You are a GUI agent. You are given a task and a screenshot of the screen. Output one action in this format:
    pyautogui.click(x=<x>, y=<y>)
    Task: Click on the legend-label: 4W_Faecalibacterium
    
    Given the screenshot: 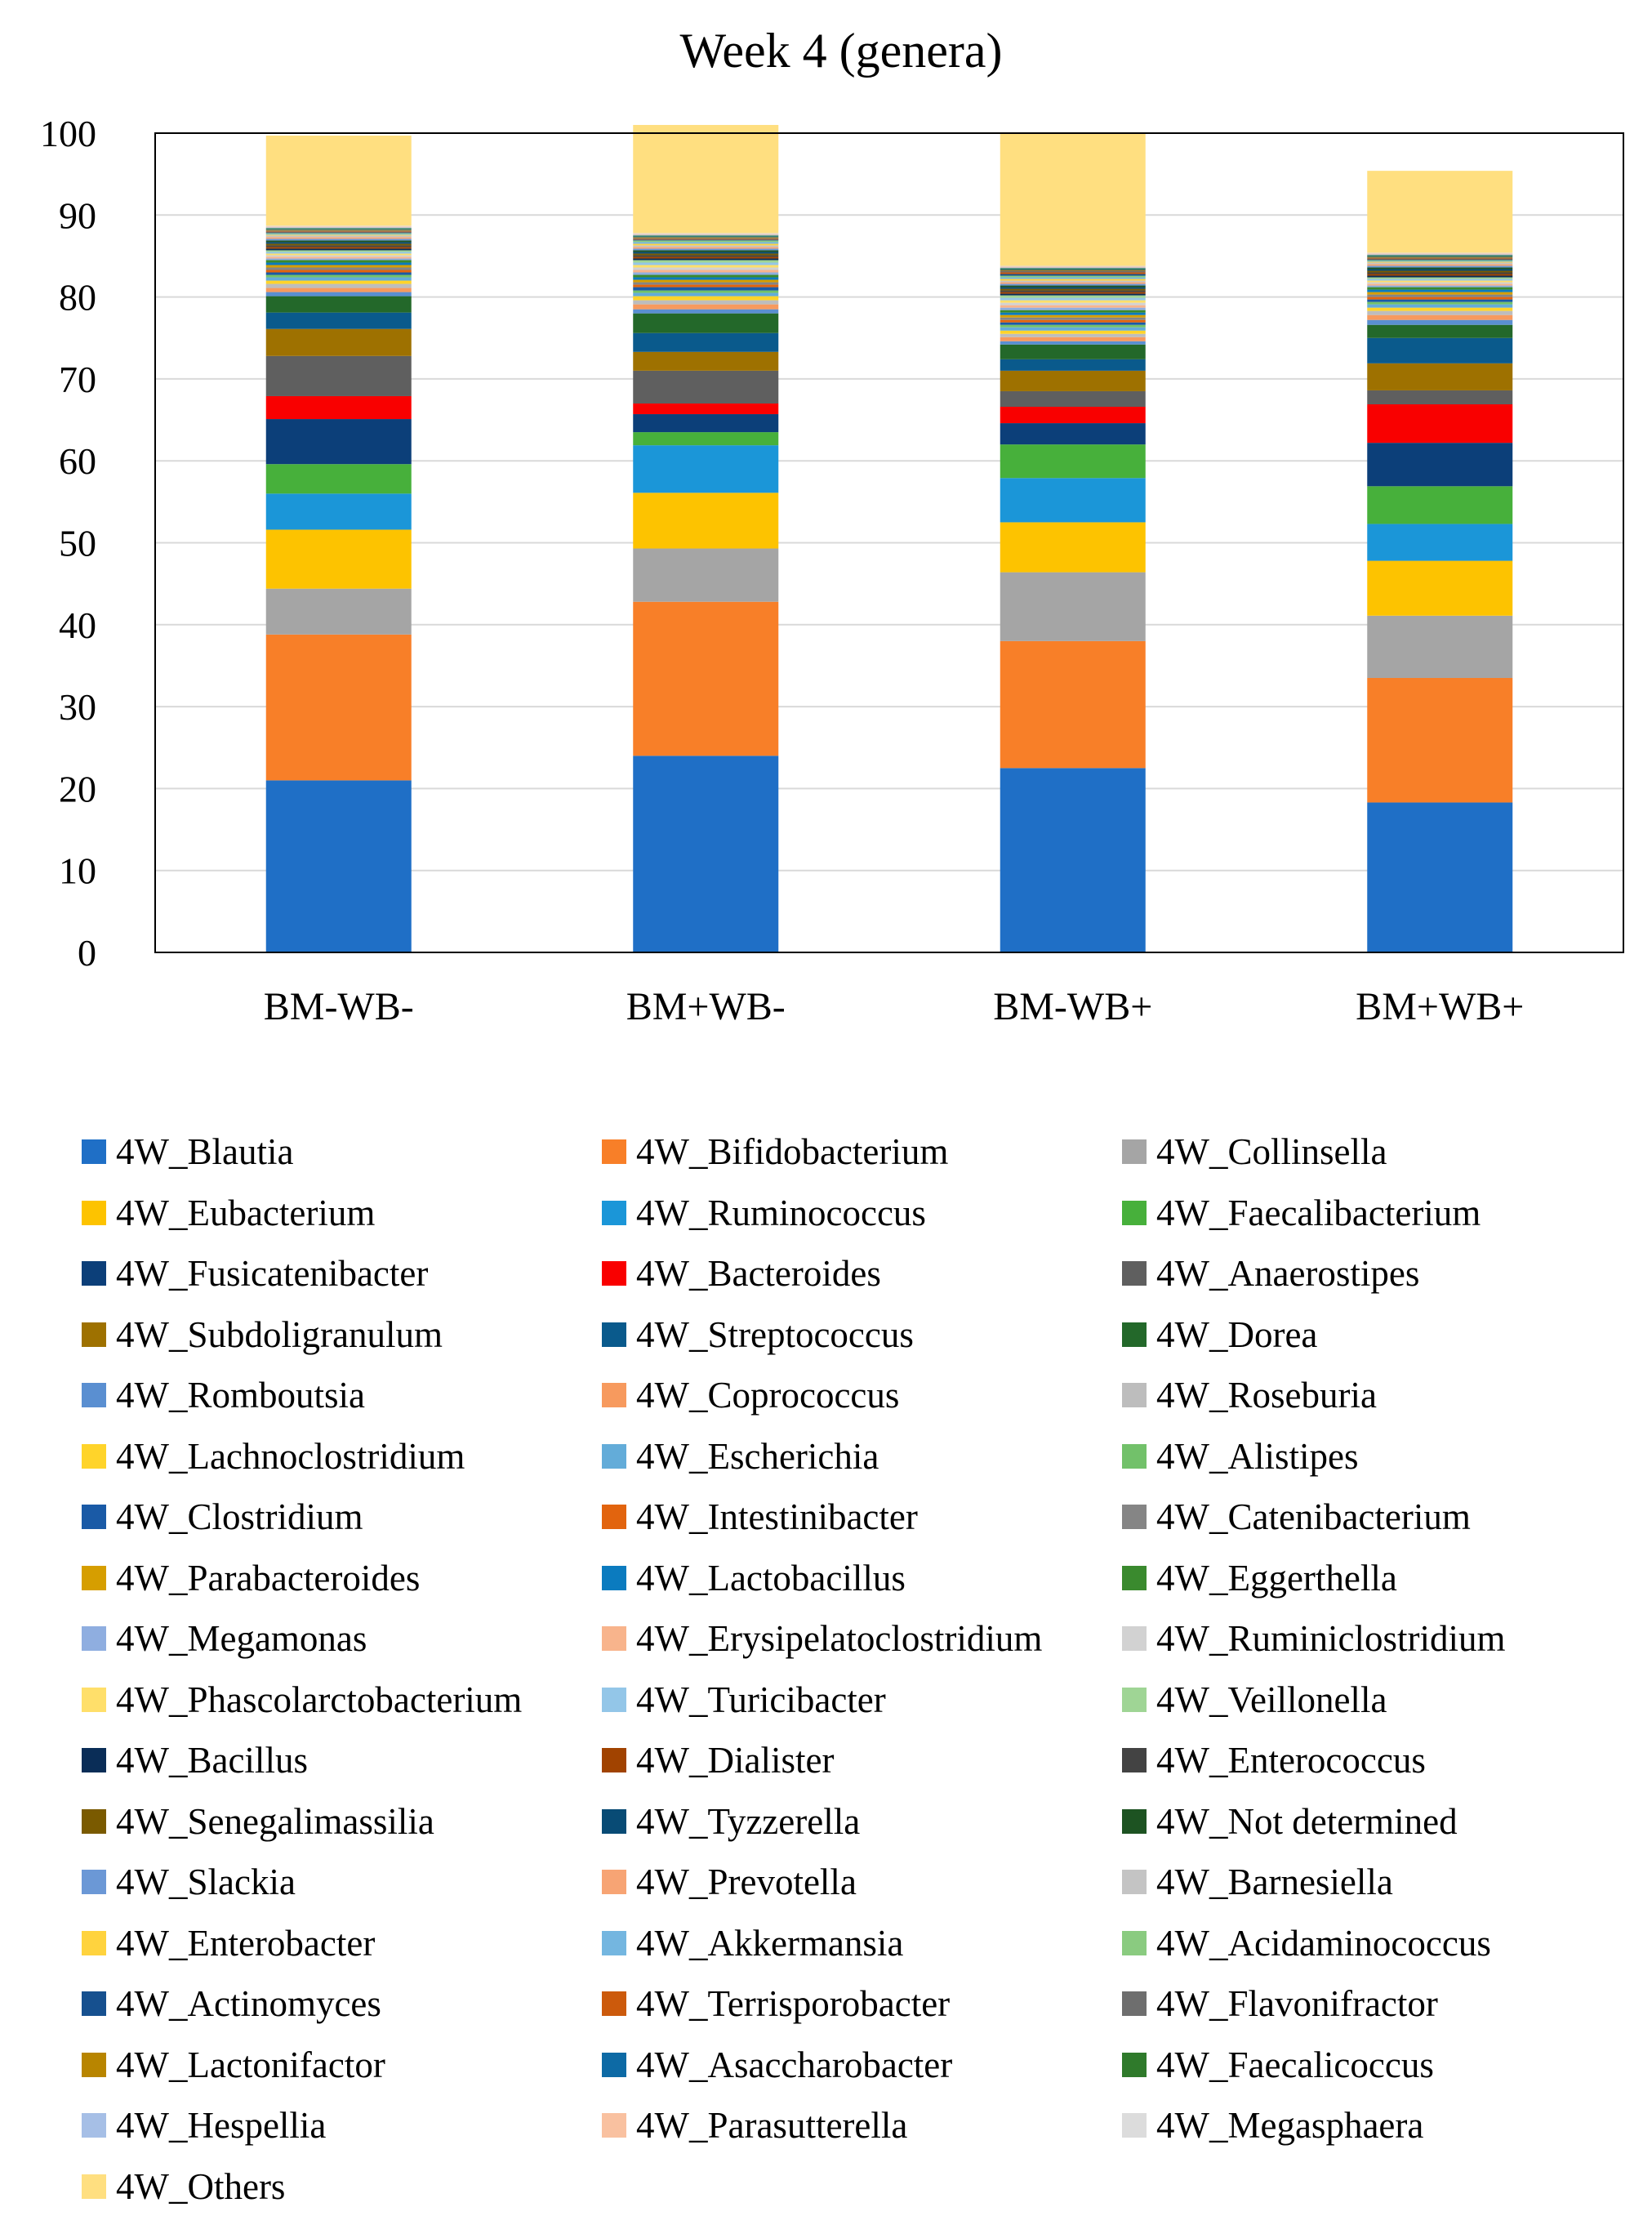 What is the action you would take?
    pyautogui.click(x=1318, y=1212)
    